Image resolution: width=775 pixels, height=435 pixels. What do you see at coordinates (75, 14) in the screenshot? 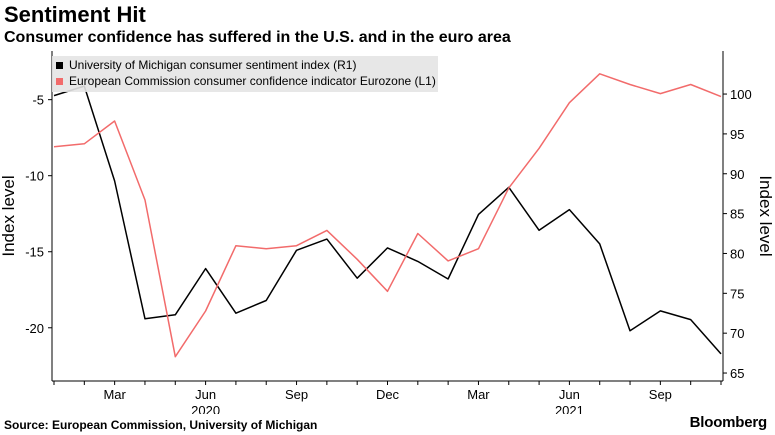
I see `chart-title: Sentiment Hit` at bounding box center [75, 14].